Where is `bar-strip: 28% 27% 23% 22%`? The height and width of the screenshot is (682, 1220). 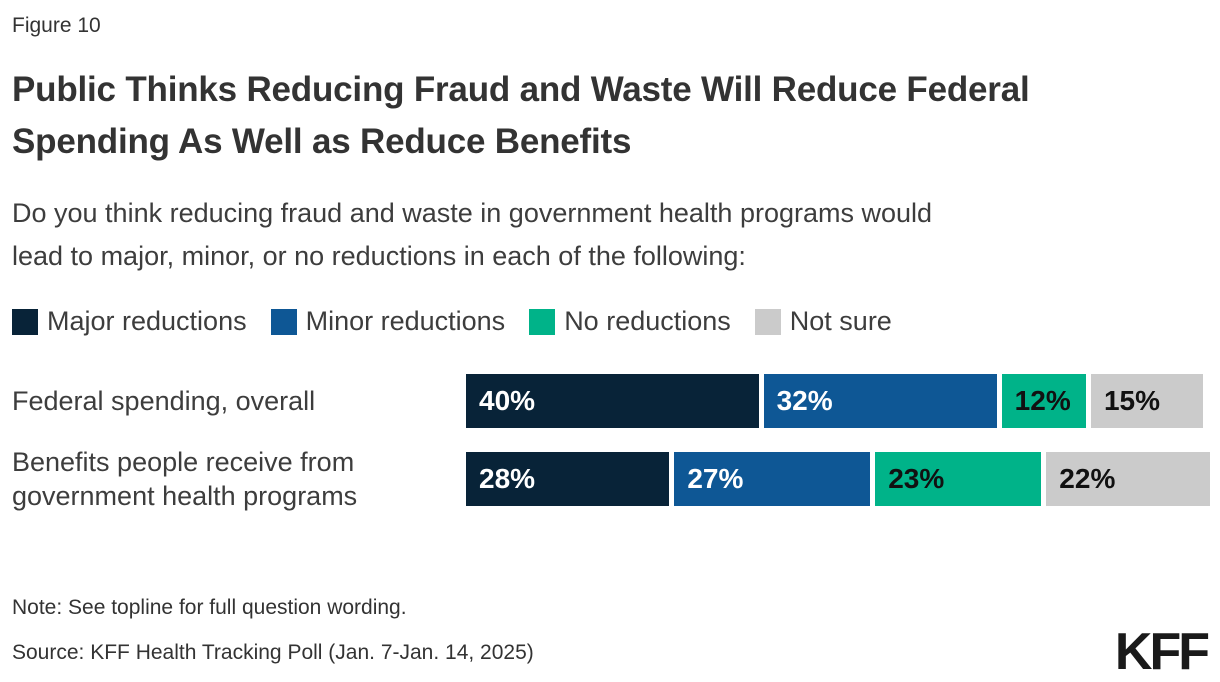
bar-strip: 28% 27% 23% 22% is located at coordinates (838, 479).